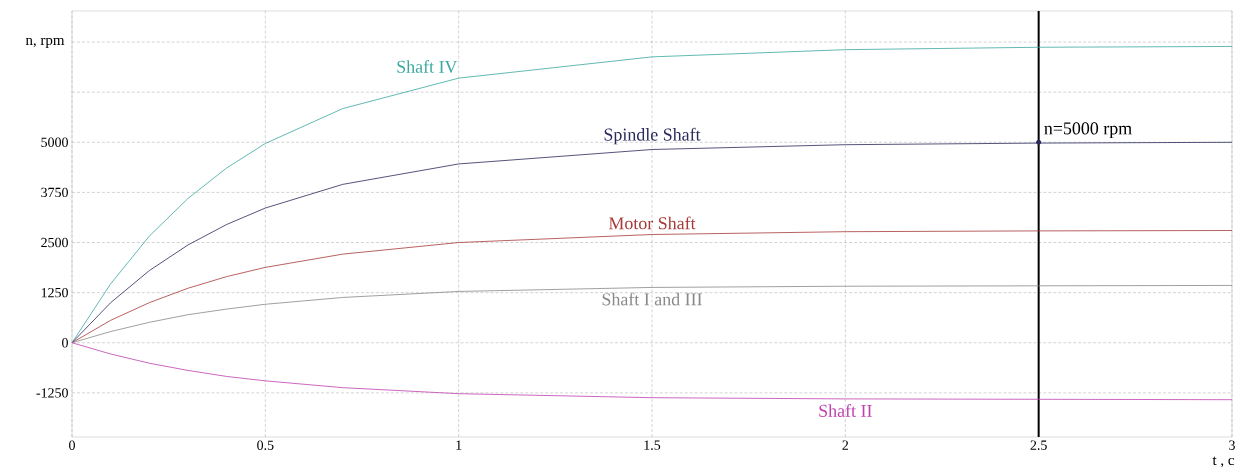  Describe the element at coordinates (1038, 445) in the screenshot. I see `x-tick-label: 2.5` at that location.